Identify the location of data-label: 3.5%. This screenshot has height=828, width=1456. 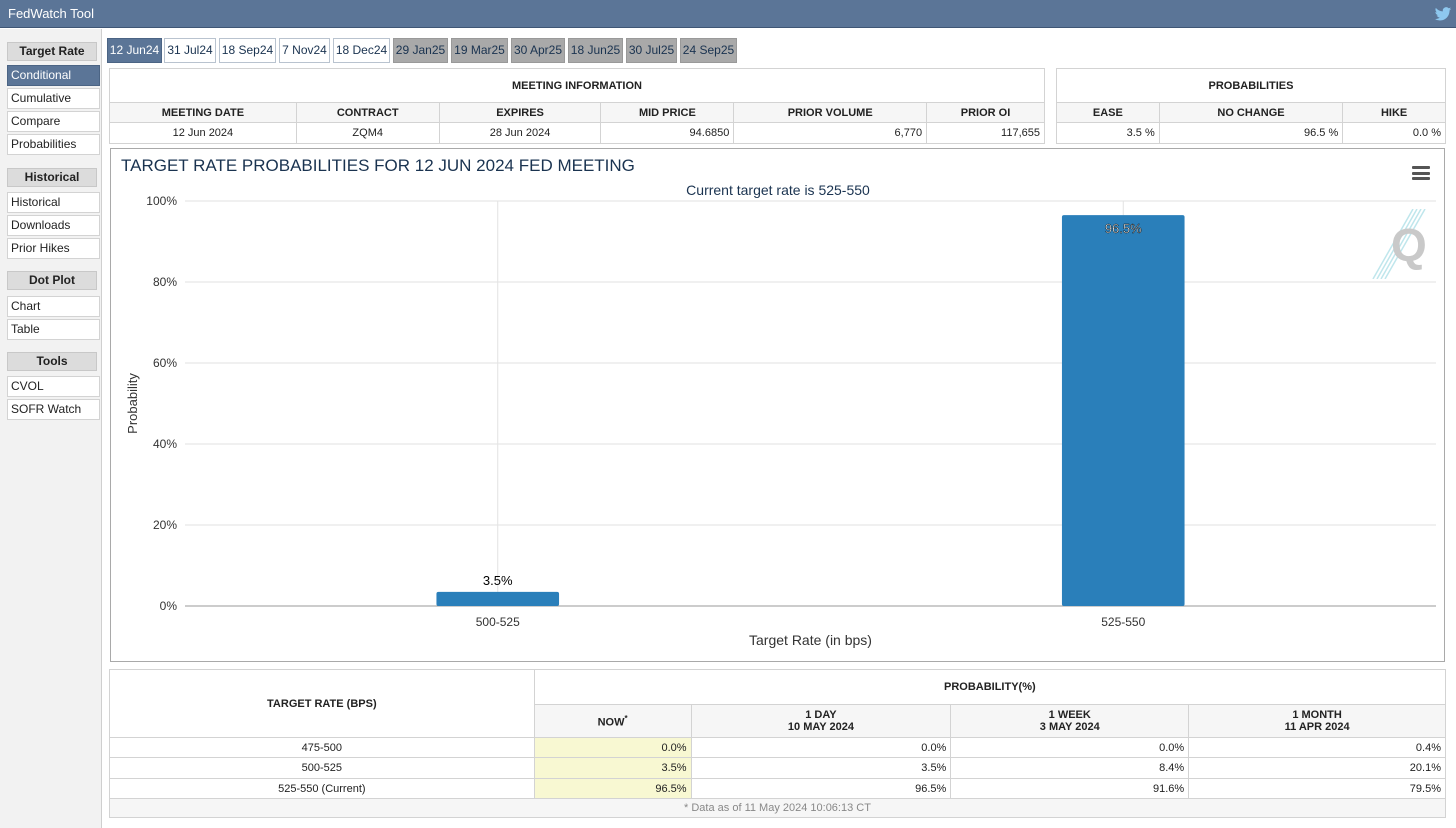
(498, 580).